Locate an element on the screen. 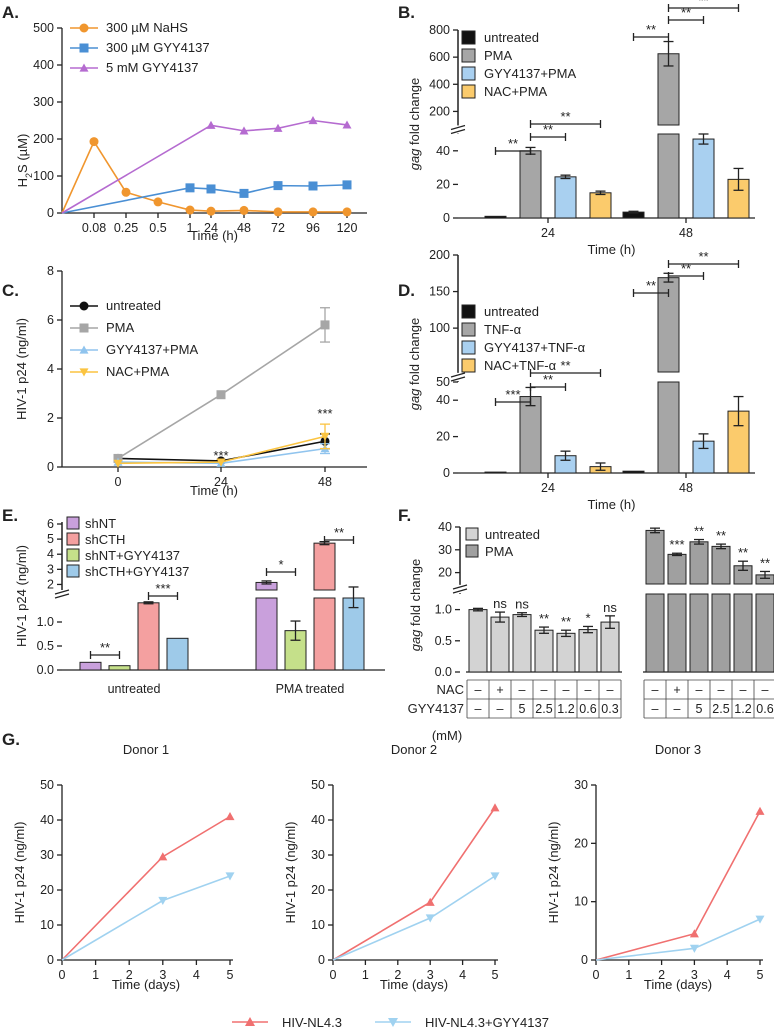 The height and width of the screenshot is (1031, 774). legend-label: NAC+TNF-α is located at coordinates (520, 365).